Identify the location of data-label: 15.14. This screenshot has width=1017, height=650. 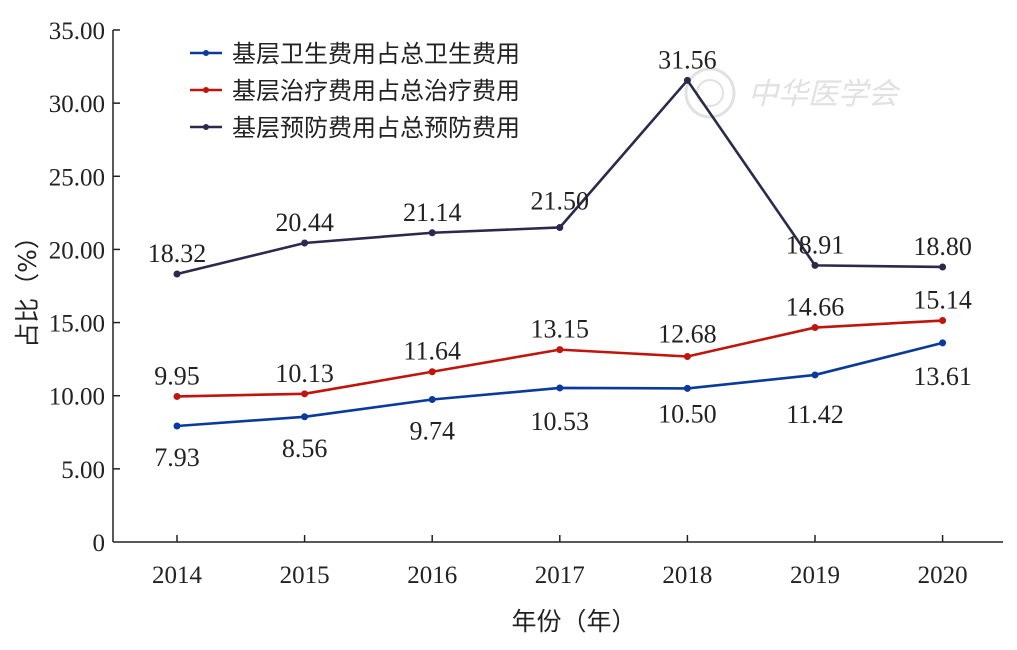
(942, 300).